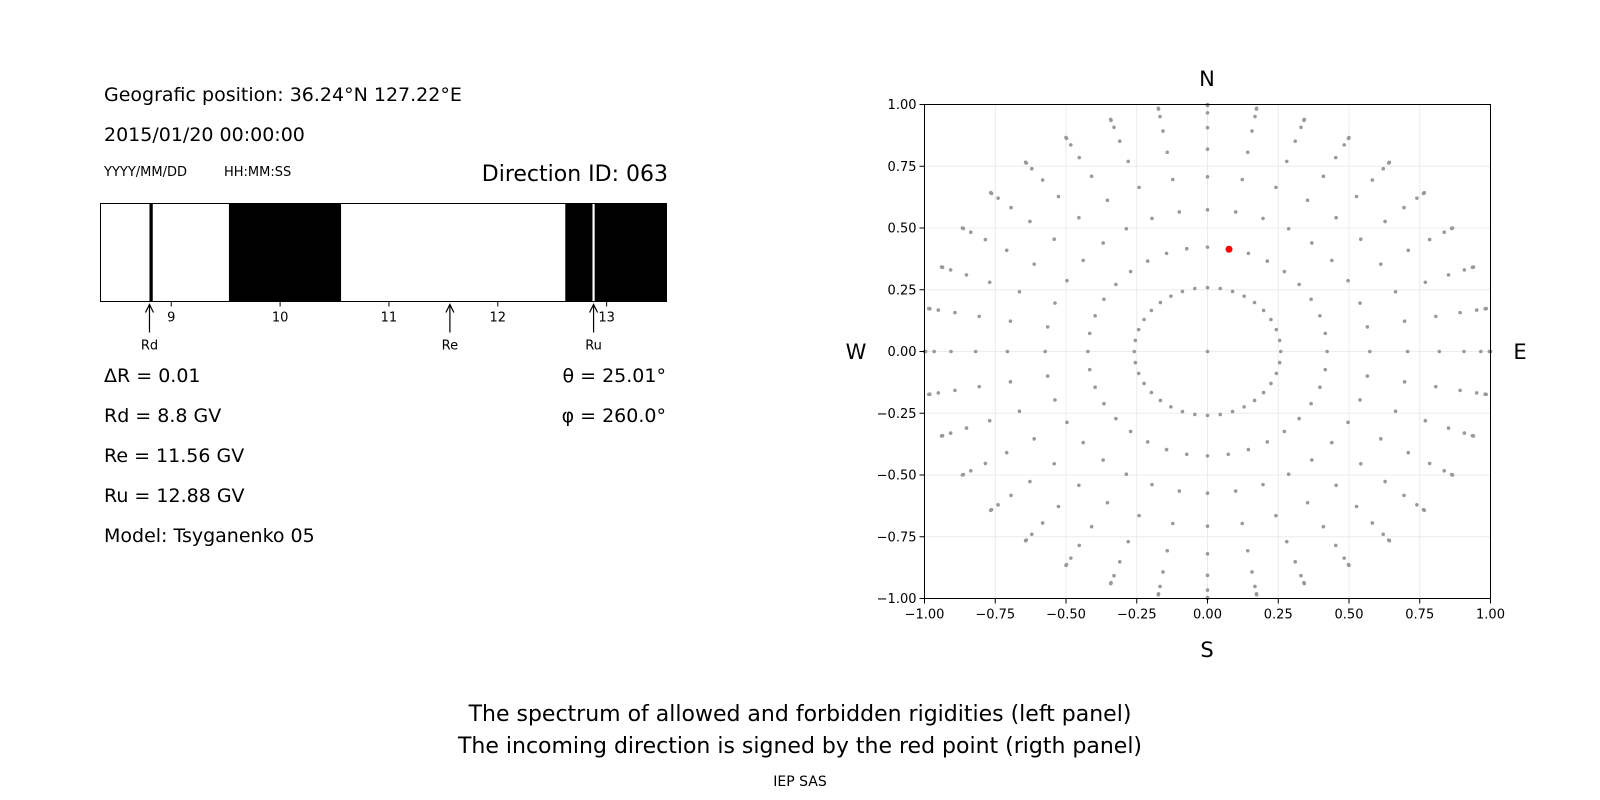 This screenshot has width=1600, height=800. I want to click on x-tick-label: 1.00, so click(1490, 615).